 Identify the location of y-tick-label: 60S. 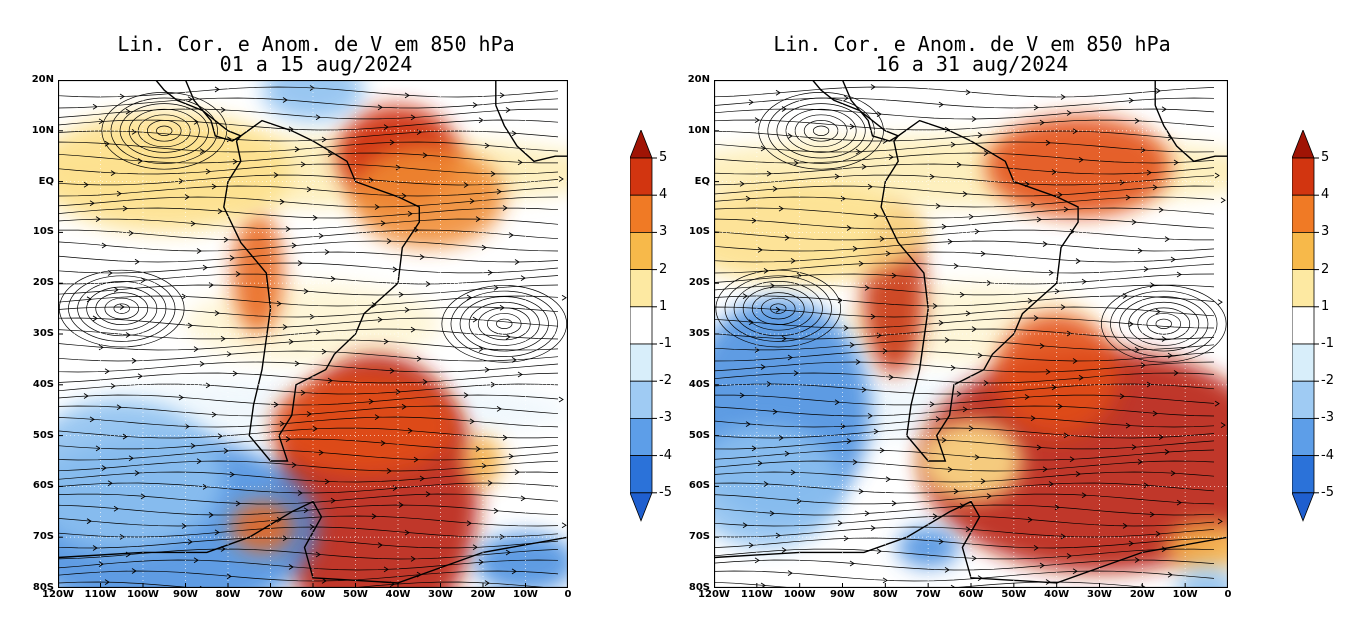
(43, 486).